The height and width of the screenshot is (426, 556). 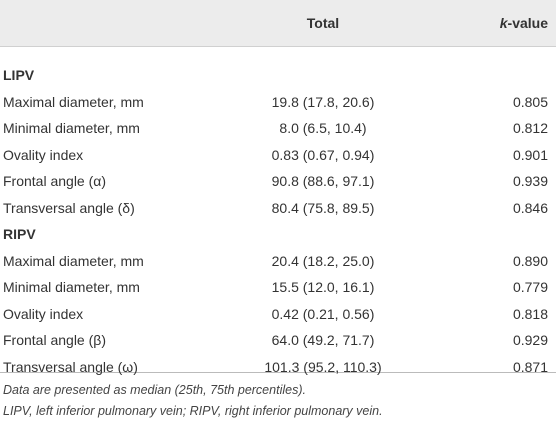 I want to click on k-value: 0.890, so click(x=530, y=260).